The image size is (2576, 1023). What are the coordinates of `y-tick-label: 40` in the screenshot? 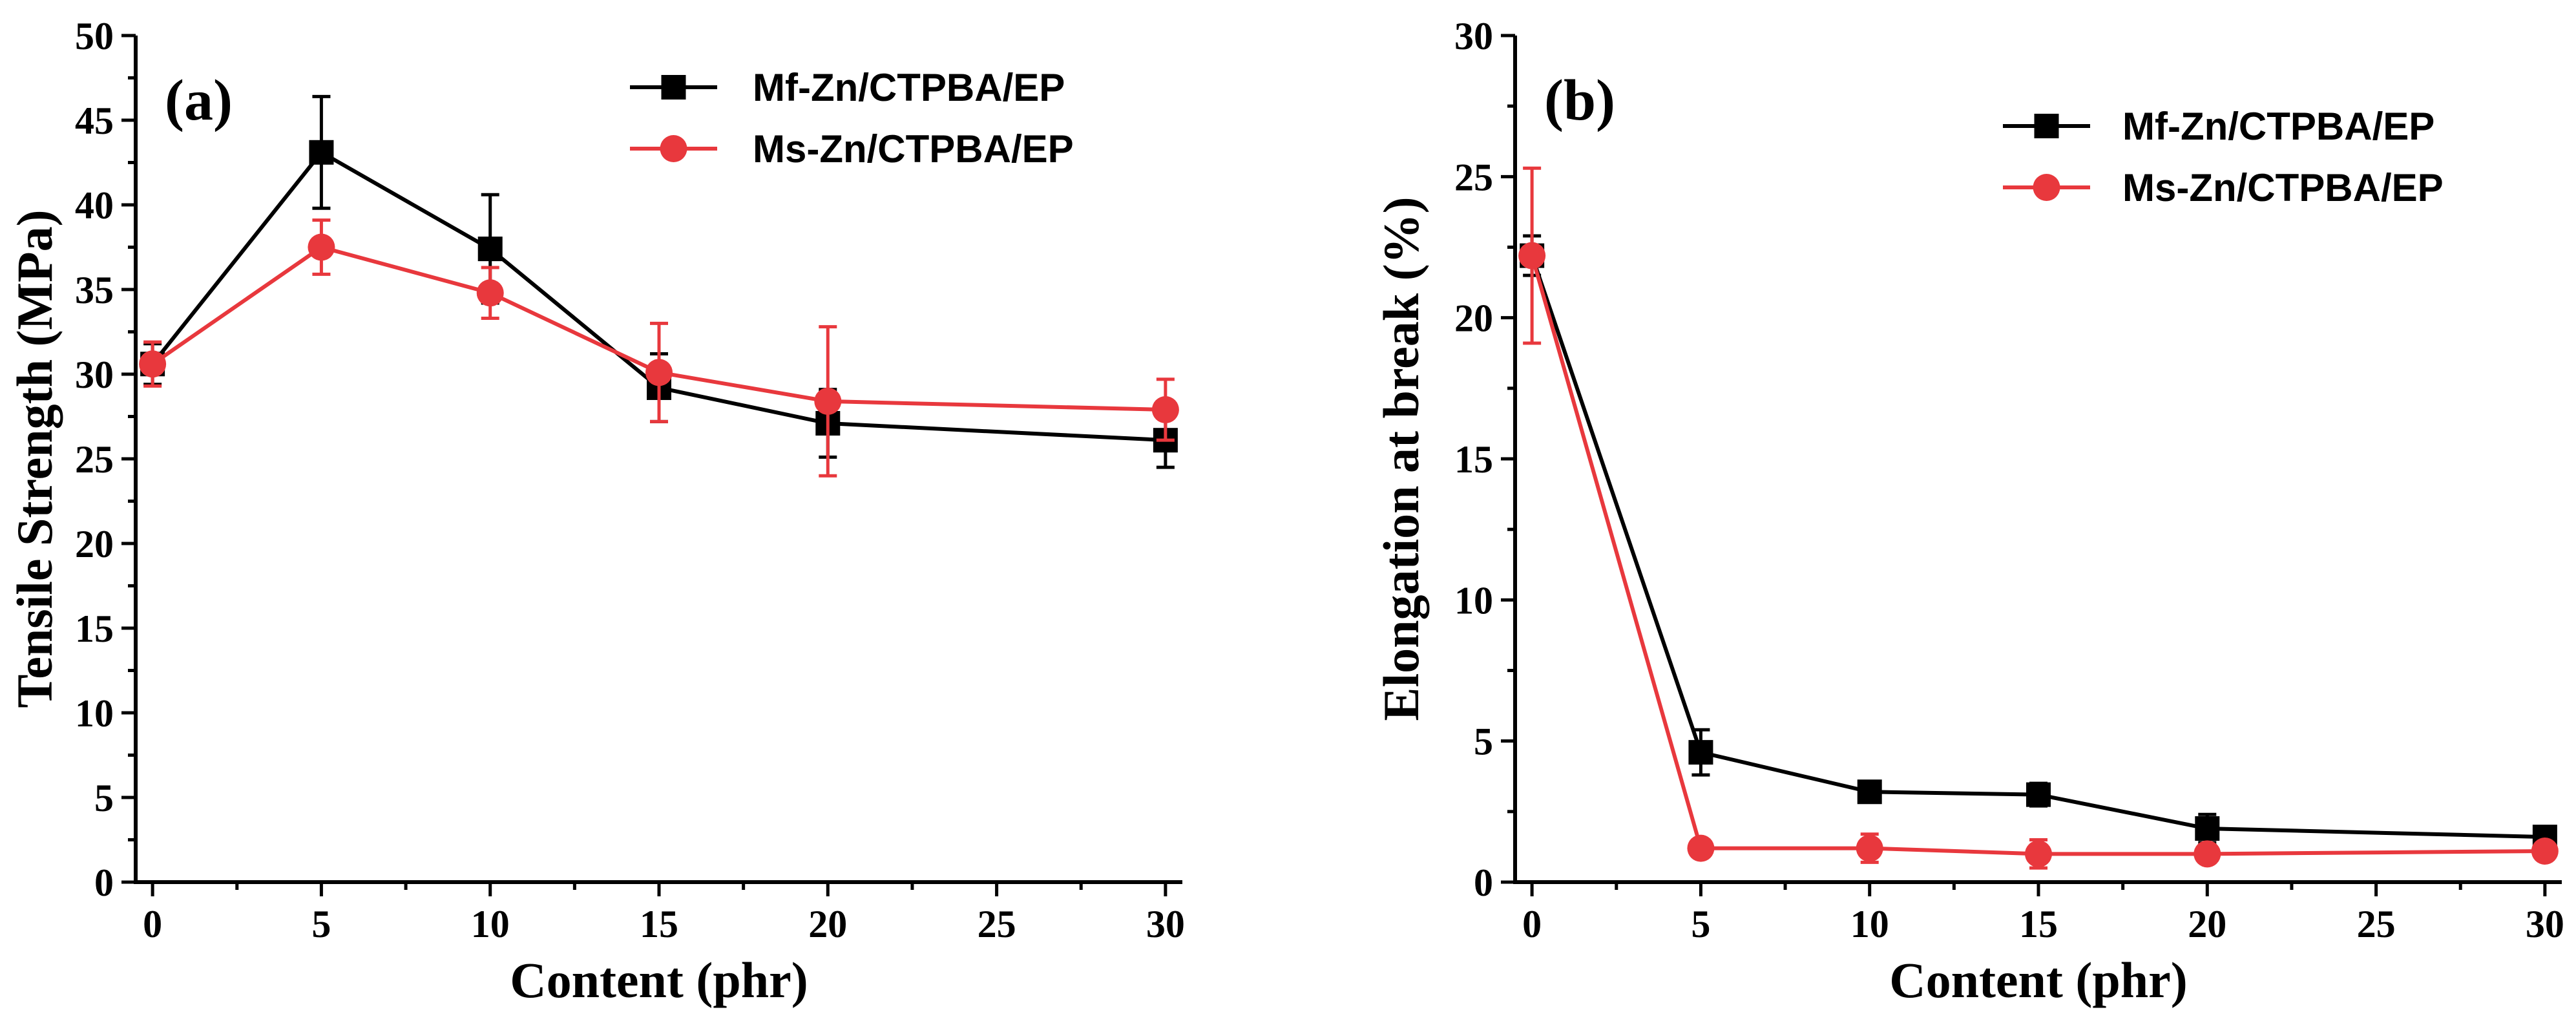 It's located at (94, 205).